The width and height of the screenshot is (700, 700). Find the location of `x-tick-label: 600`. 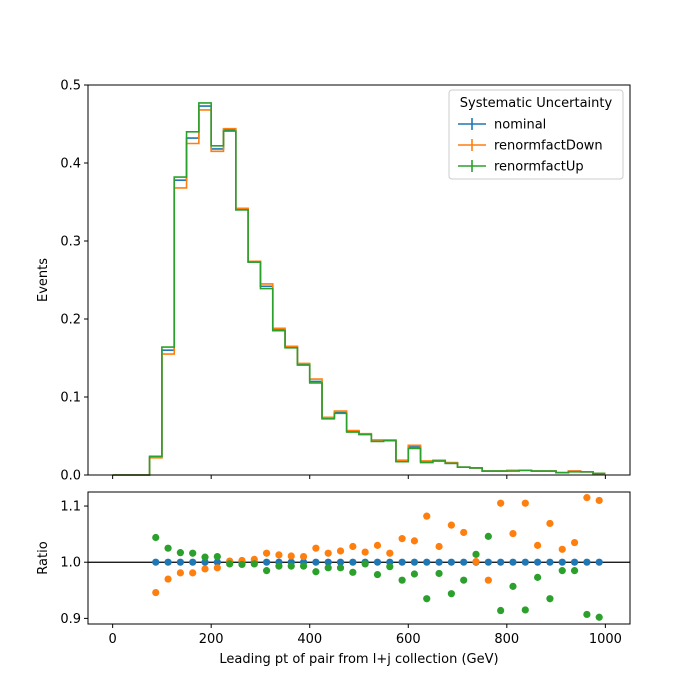

x-tick-label: 600 is located at coordinates (408, 639).